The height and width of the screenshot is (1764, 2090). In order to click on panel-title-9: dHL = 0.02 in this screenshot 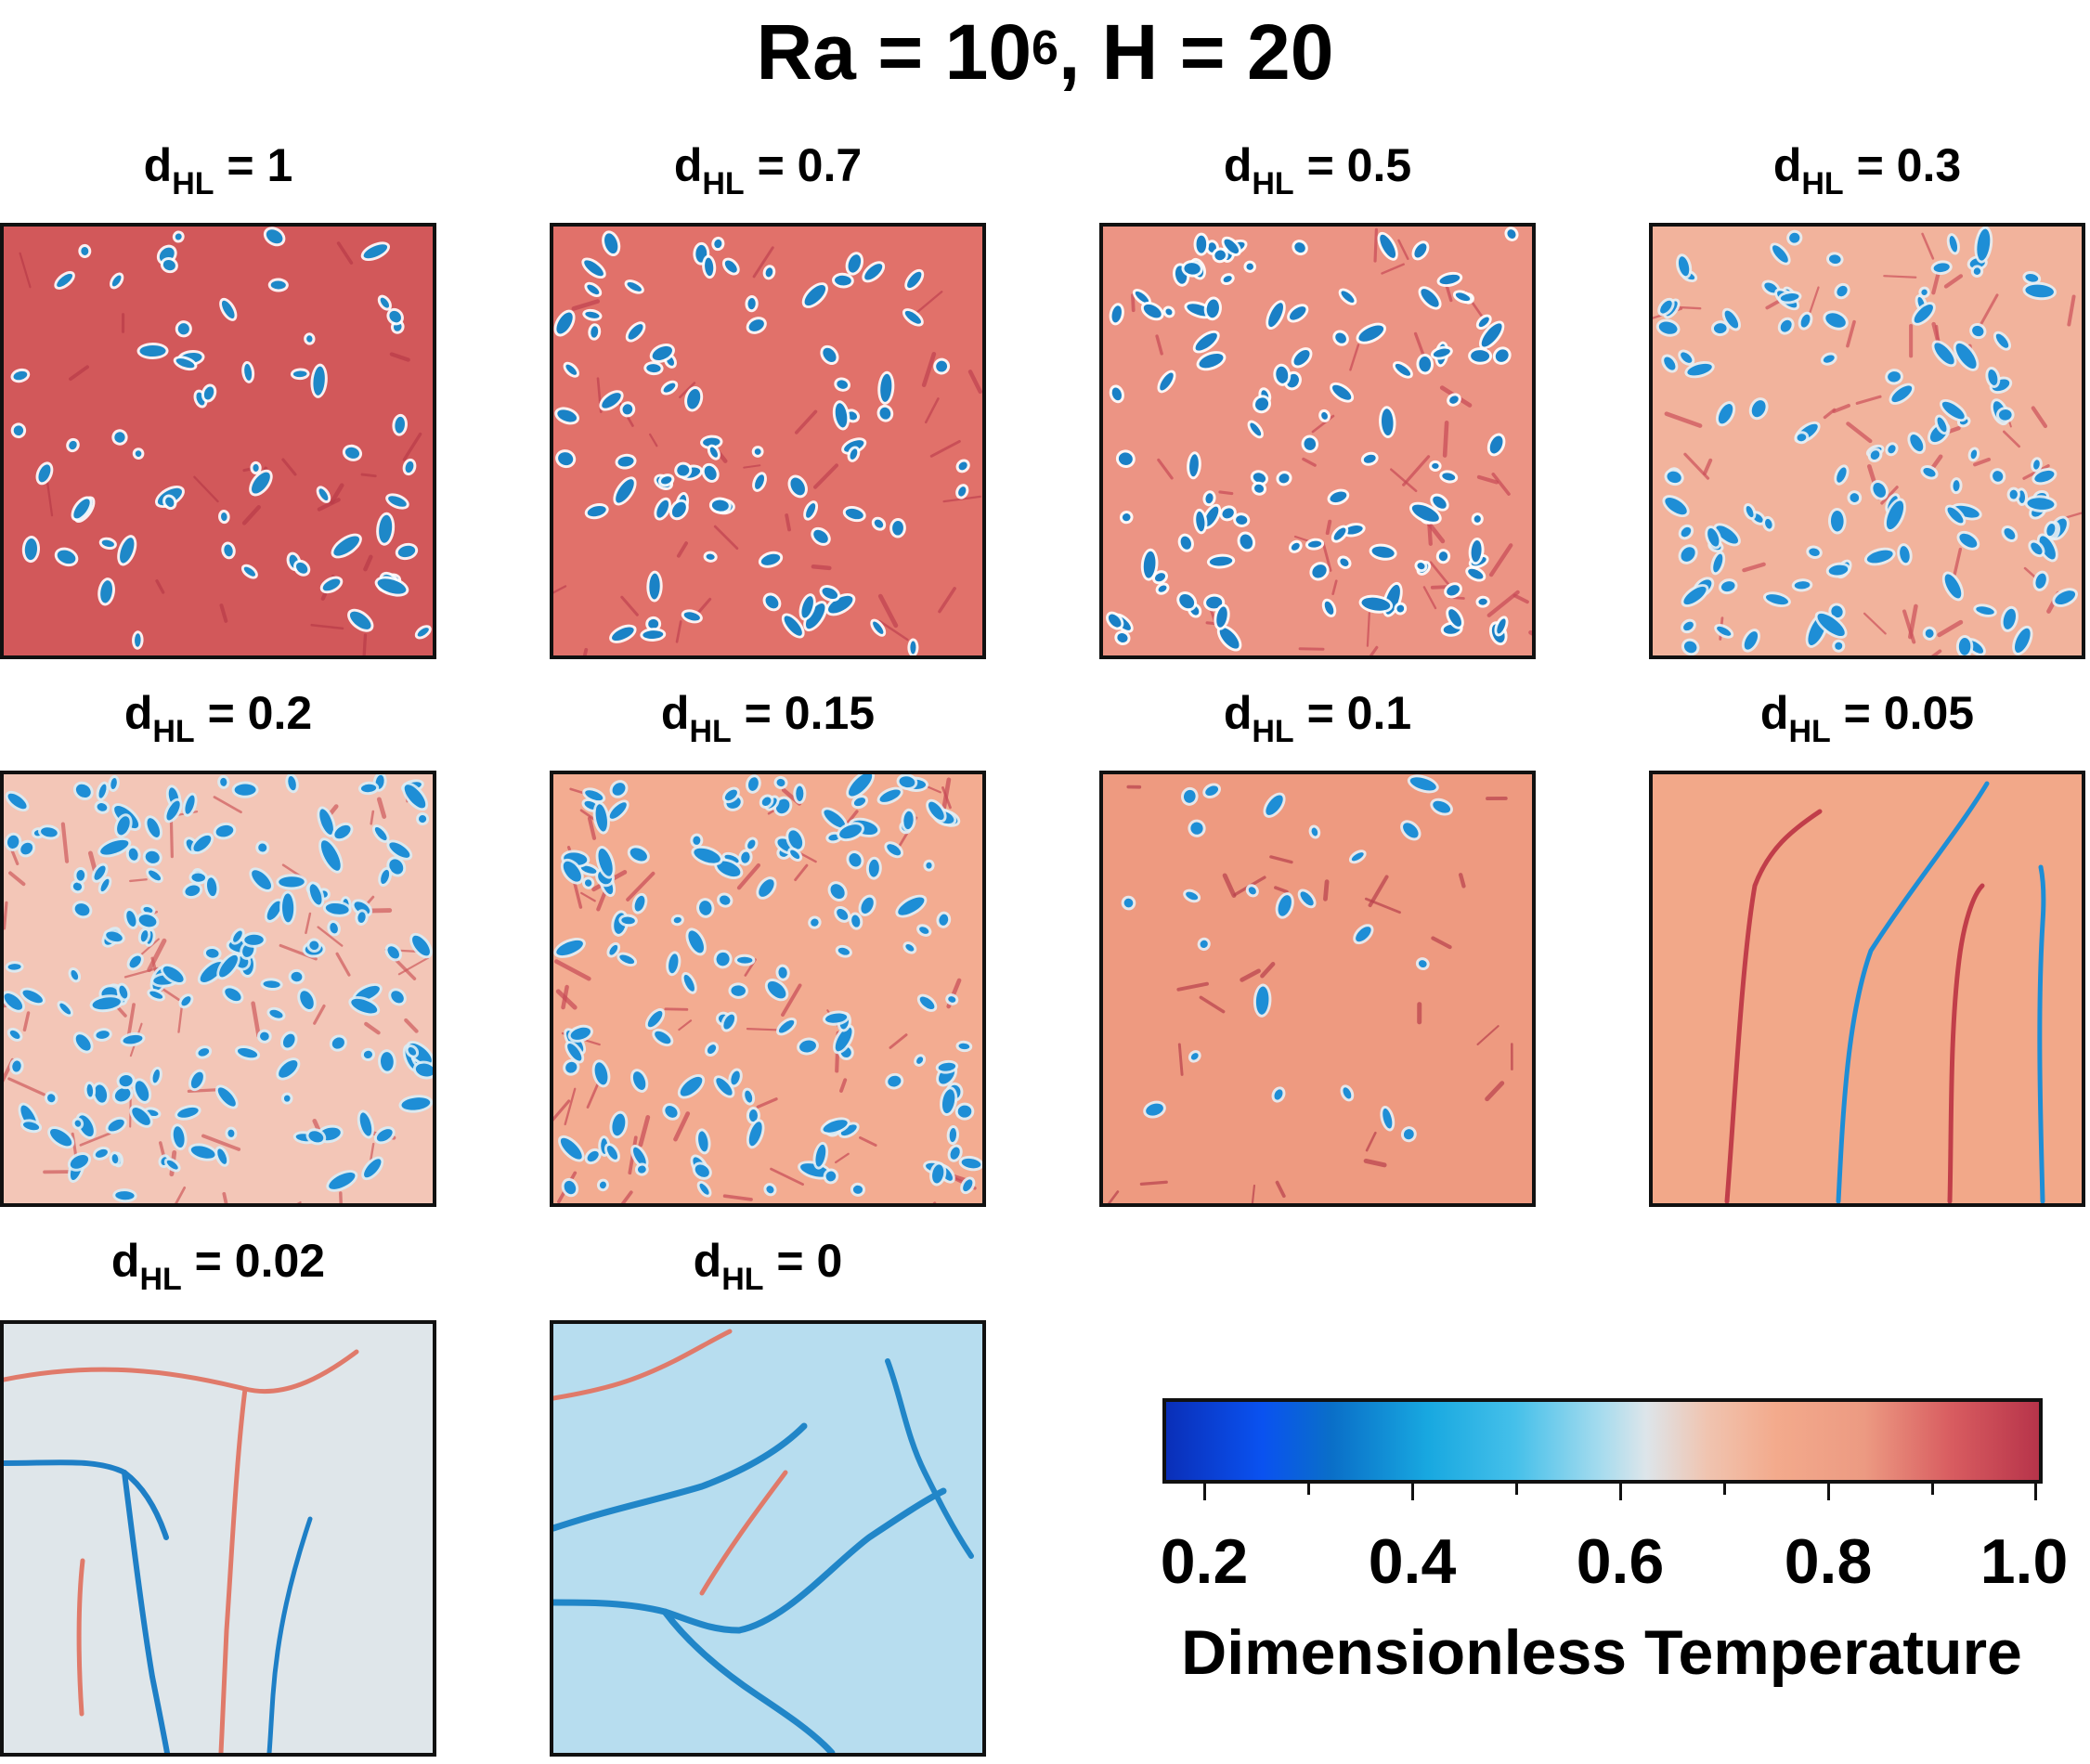, I will do `click(218, 1266)`.